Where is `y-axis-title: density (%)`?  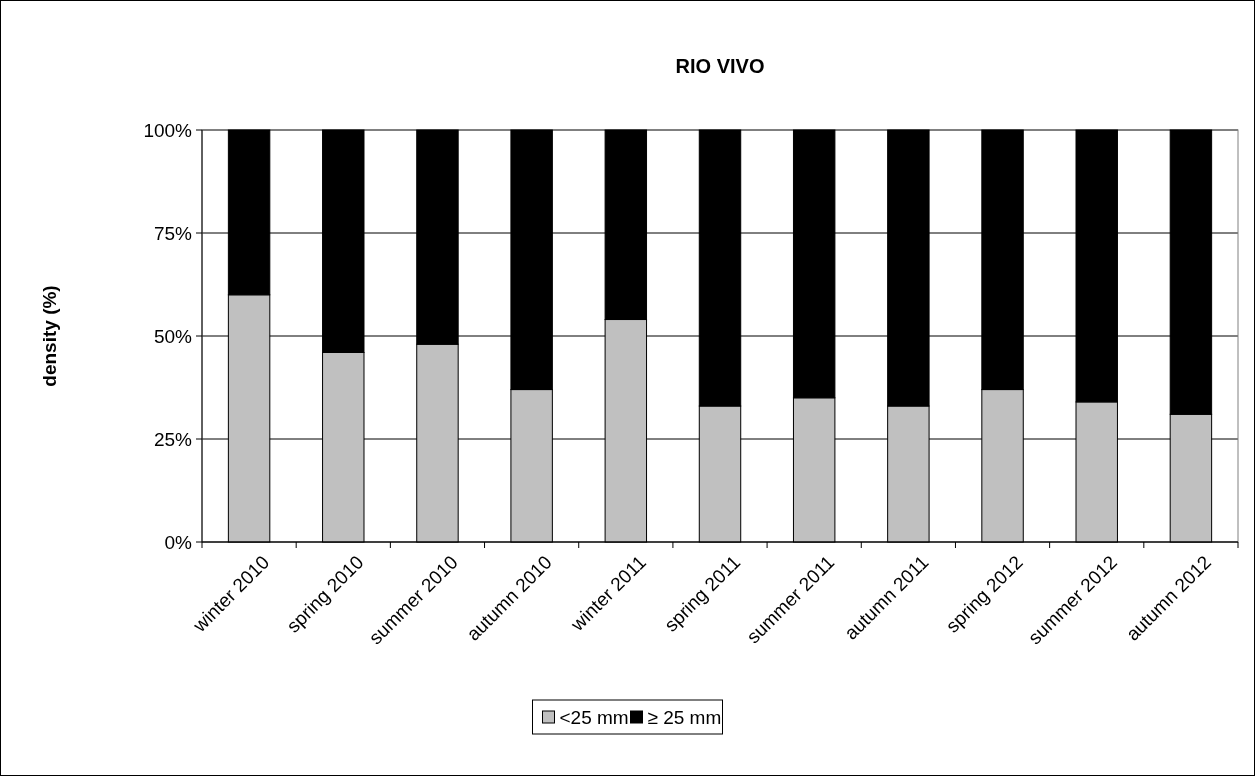
y-axis-title: density (%) is located at coordinates (49, 336).